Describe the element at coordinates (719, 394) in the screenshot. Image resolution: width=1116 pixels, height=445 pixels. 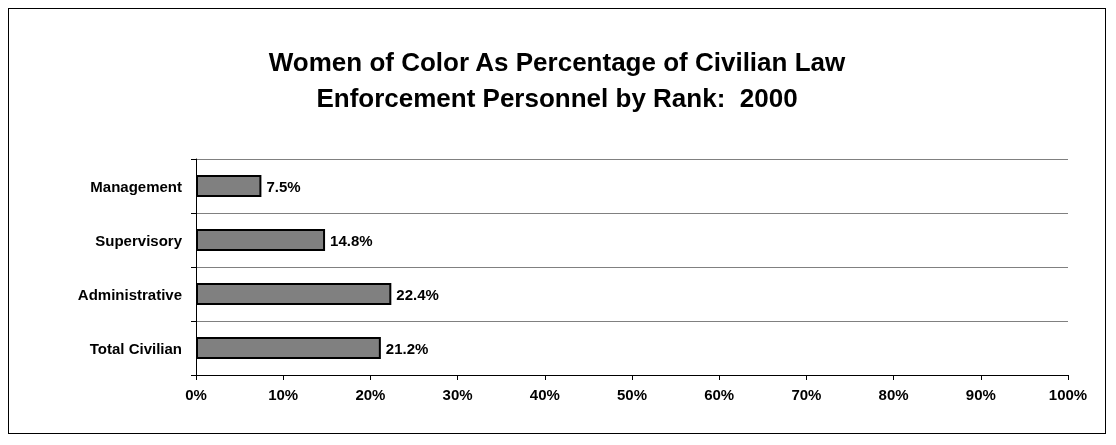
I see `x-tick-label: 60%` at that location.